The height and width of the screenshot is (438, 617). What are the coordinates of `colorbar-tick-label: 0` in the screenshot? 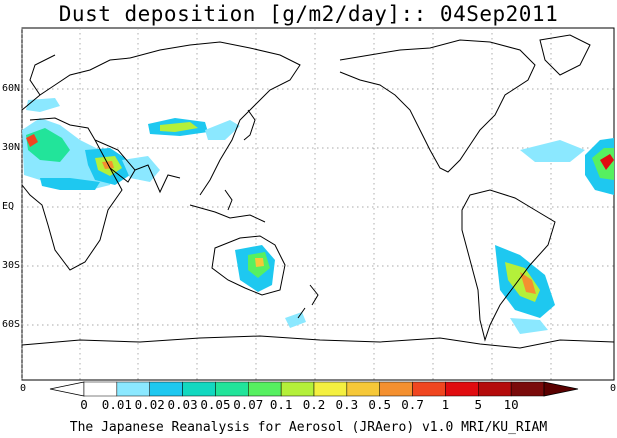 It's located at (84, 404).